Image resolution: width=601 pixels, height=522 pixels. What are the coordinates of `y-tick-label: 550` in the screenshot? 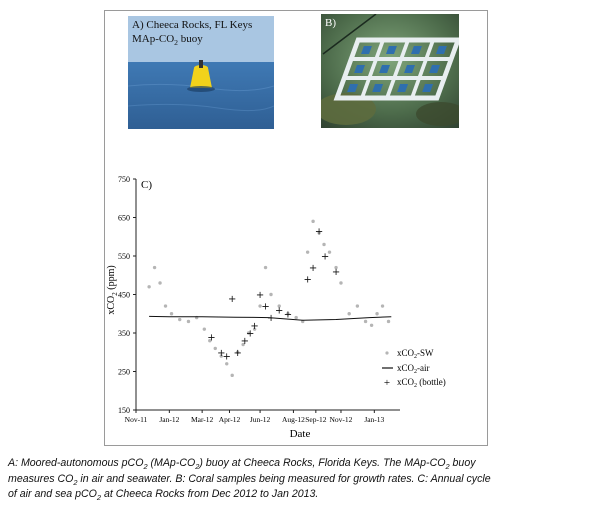 It's located at (124, 256).